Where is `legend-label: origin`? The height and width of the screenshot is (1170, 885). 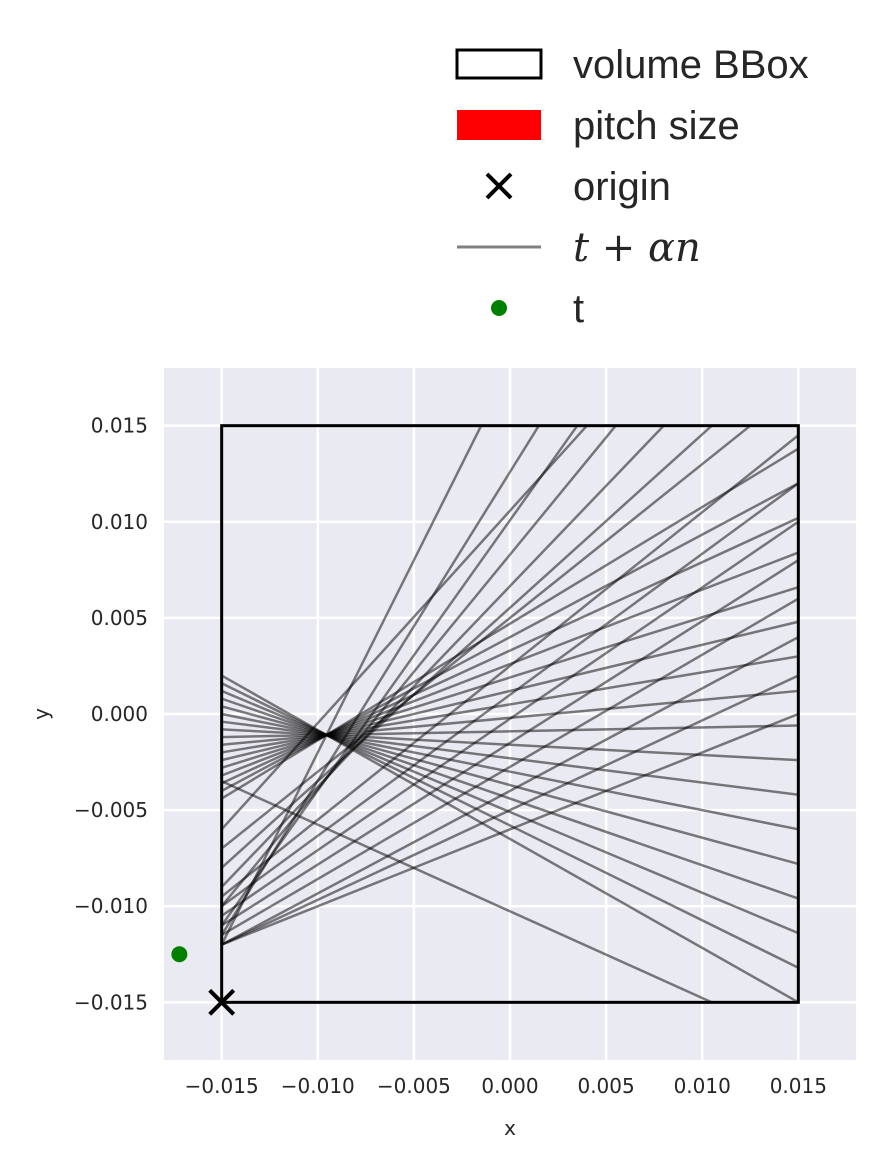
legend-label: origin is located at coordinates (622, 187).